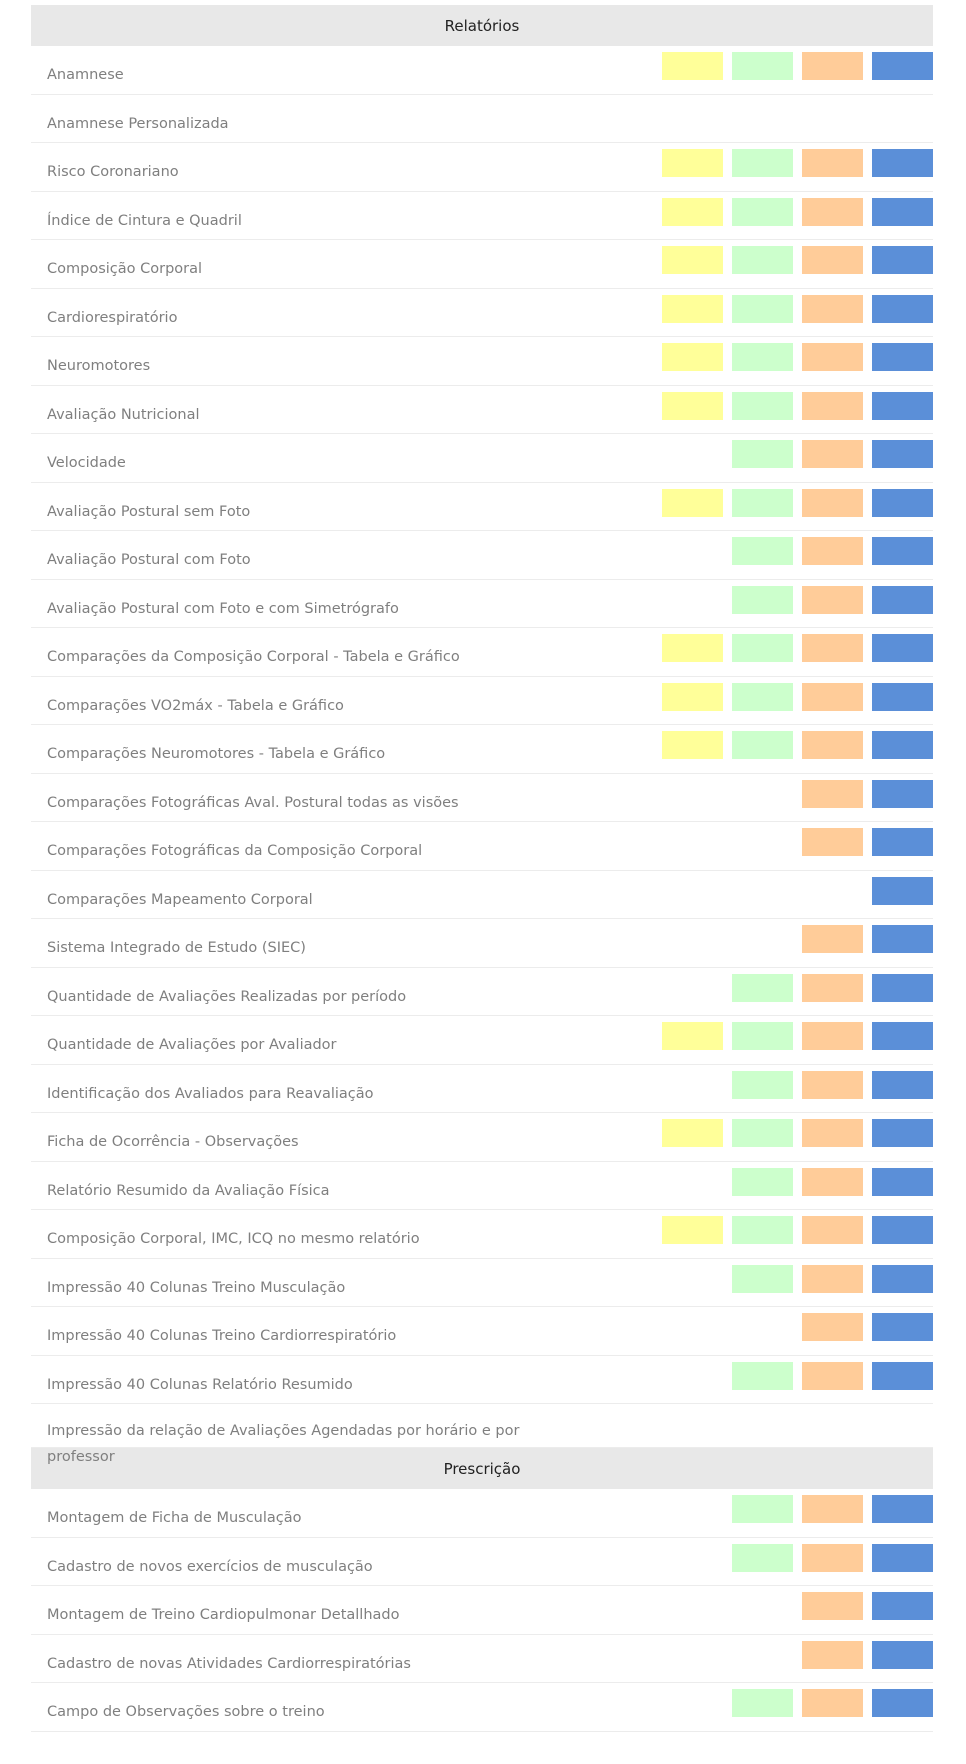  Describe the element at coordinates (86, 463) in the screenshot. I see `row-label: Velocidade` at that location.